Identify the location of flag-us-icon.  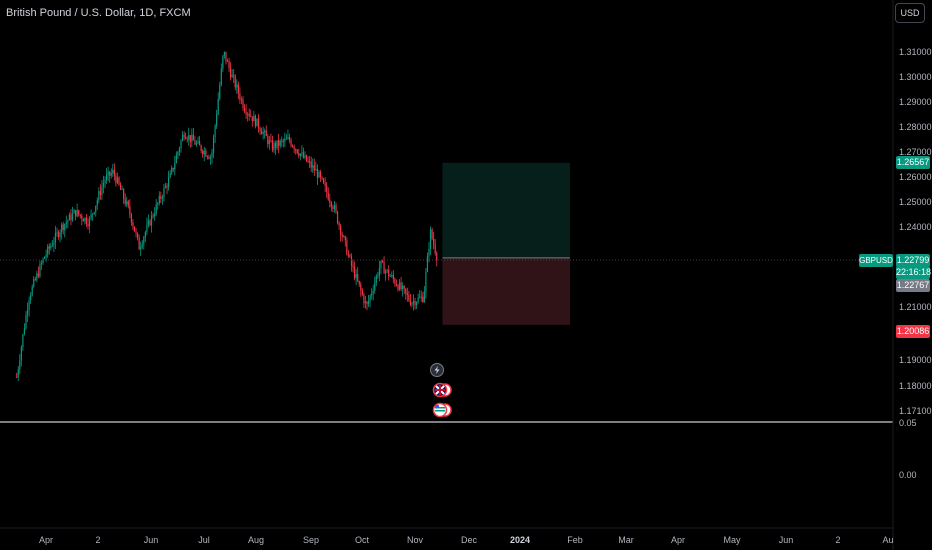
(442, 410).